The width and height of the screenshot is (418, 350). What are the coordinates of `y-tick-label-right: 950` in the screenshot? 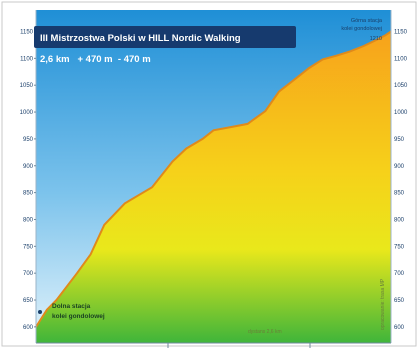 It's located at (399, 140).